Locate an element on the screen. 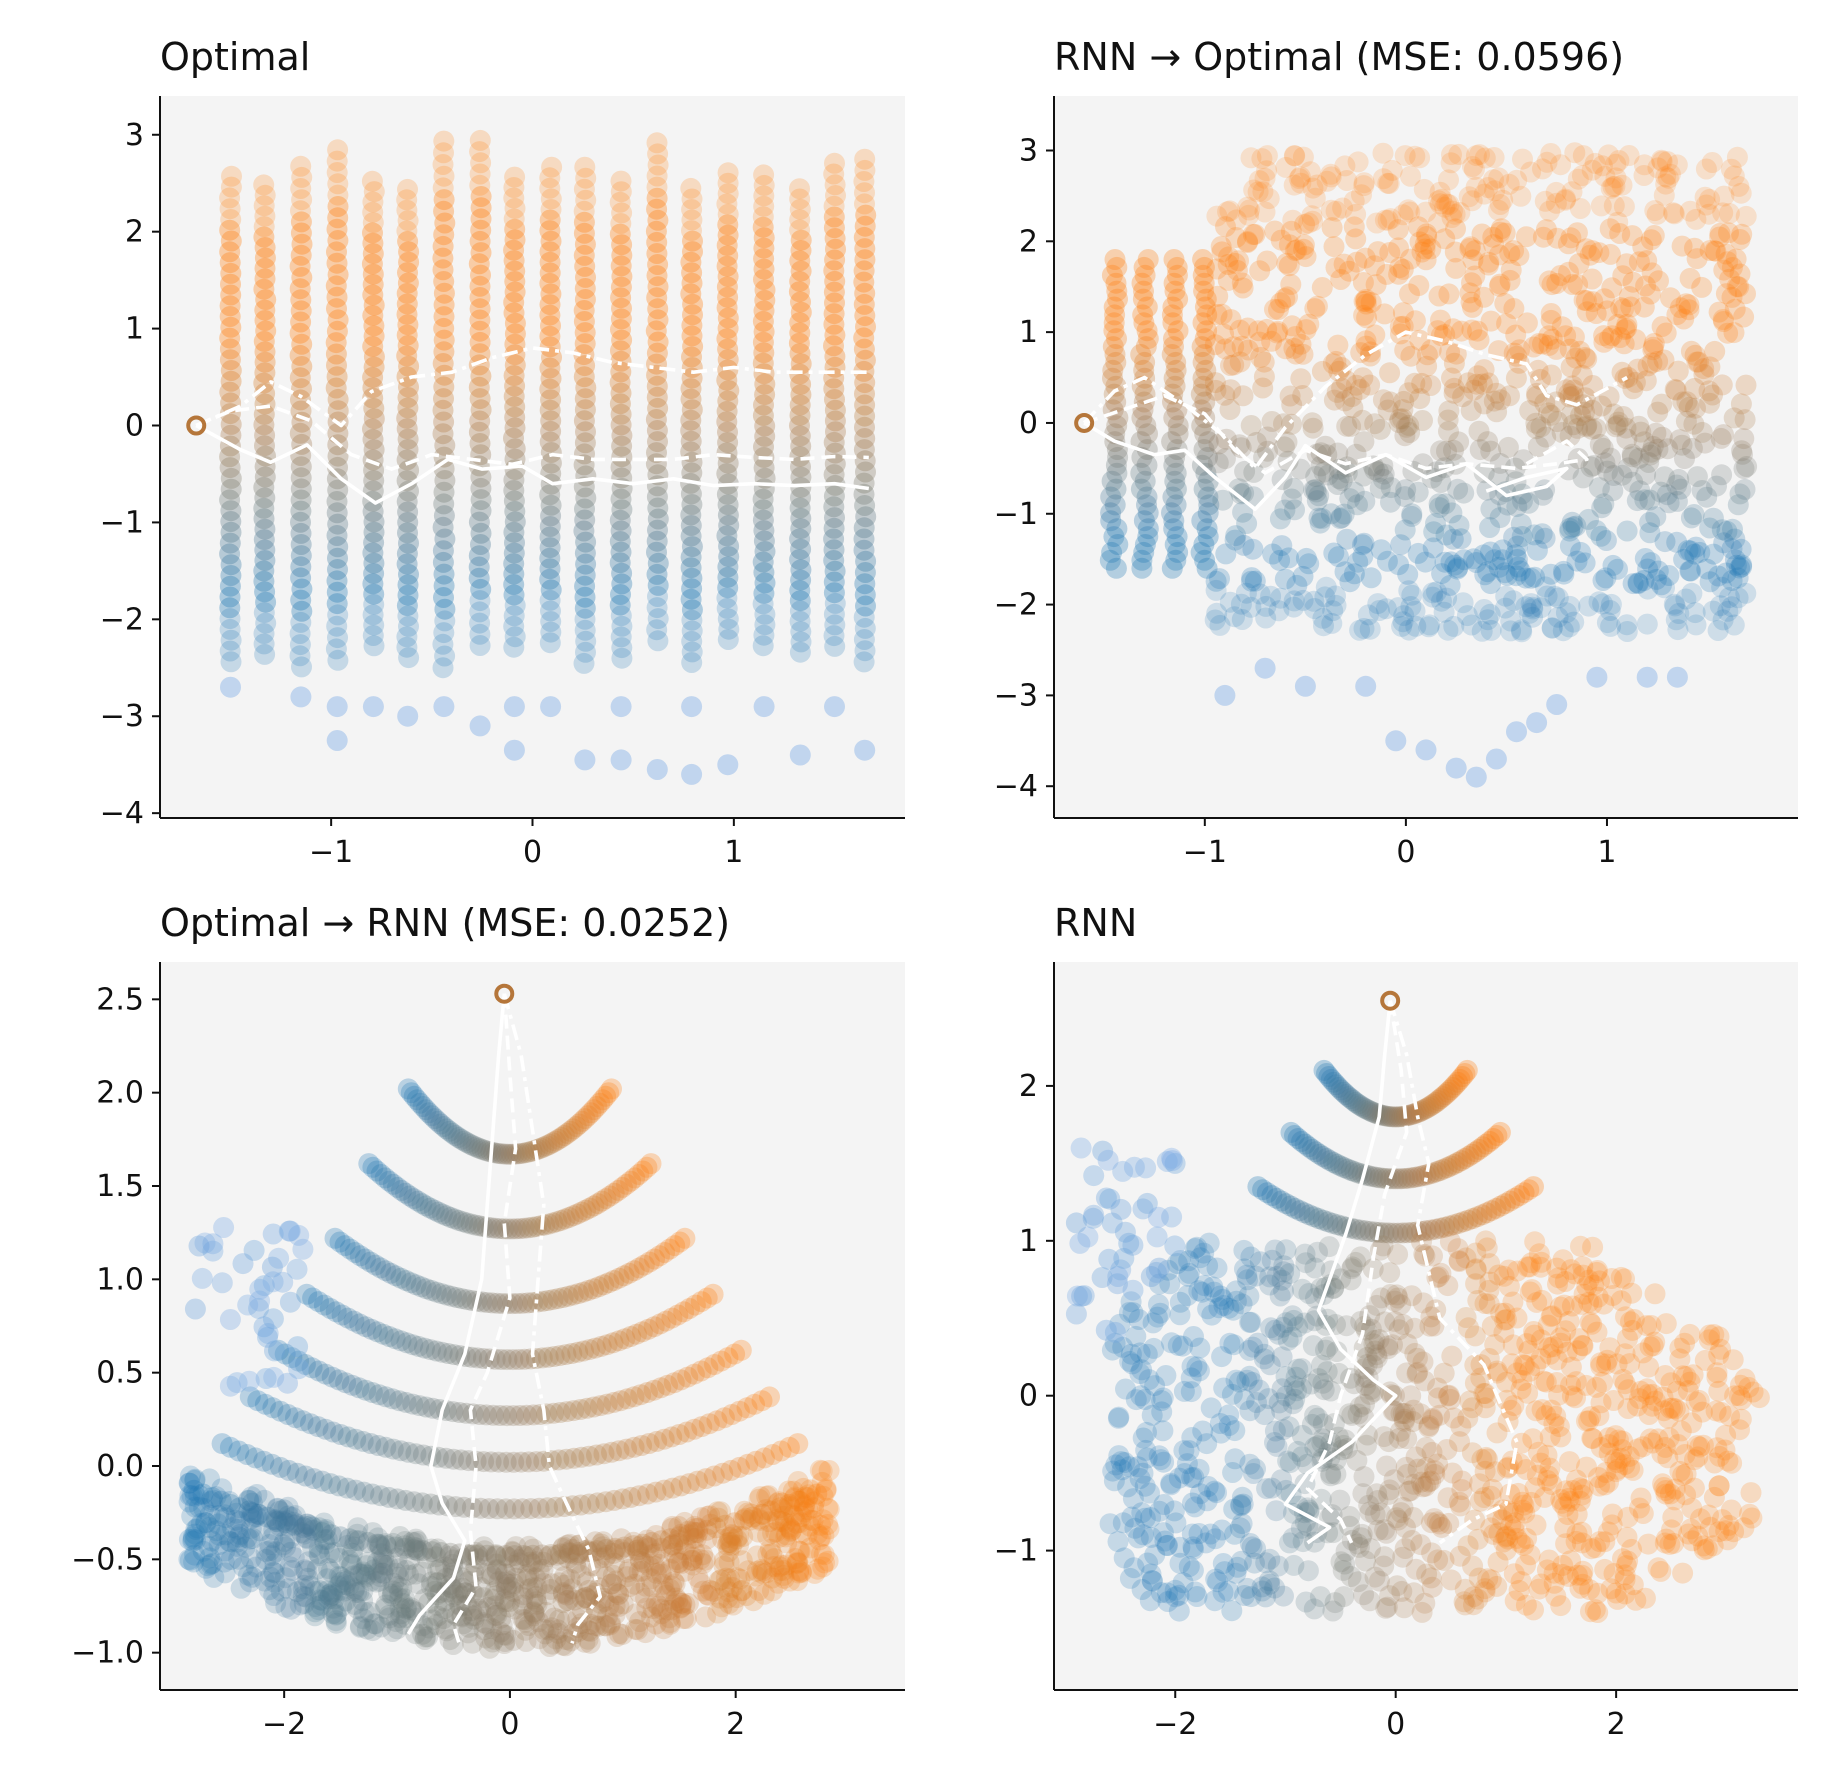 Image resolution: width=1832 pixels, height=1782 pixels. origin-marker is located at coordinates (504, 993).